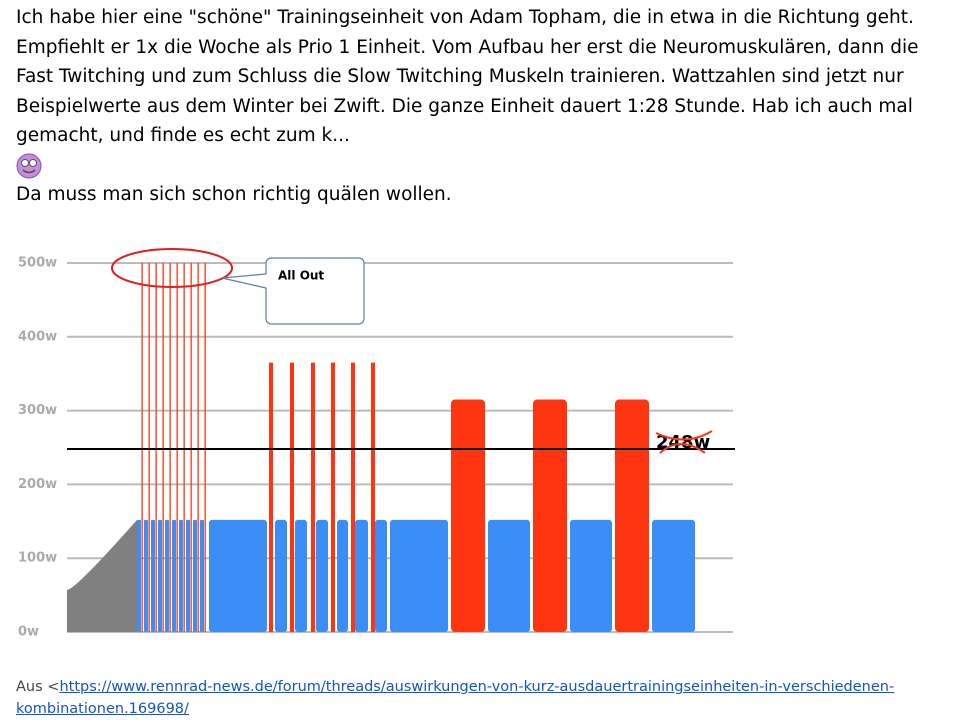 This screenshot has width=973, height=720. I want to click on y-tick-label: 400w, so click(37, 336).